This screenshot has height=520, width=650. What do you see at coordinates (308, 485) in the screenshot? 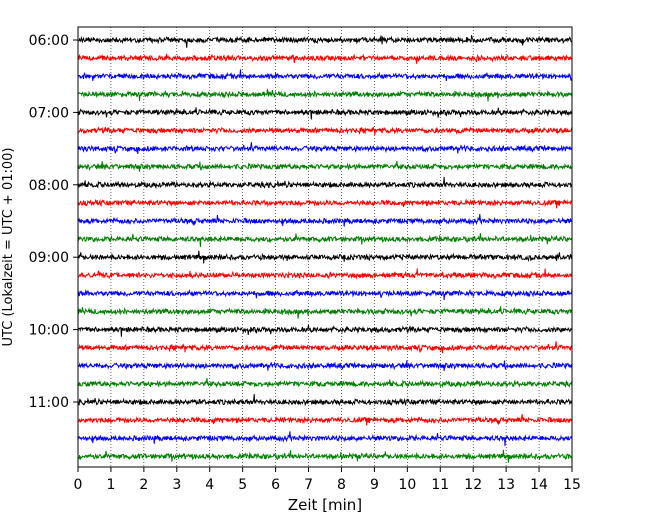
I see `x-tick-label: 7` at bounding box center [308, 485].